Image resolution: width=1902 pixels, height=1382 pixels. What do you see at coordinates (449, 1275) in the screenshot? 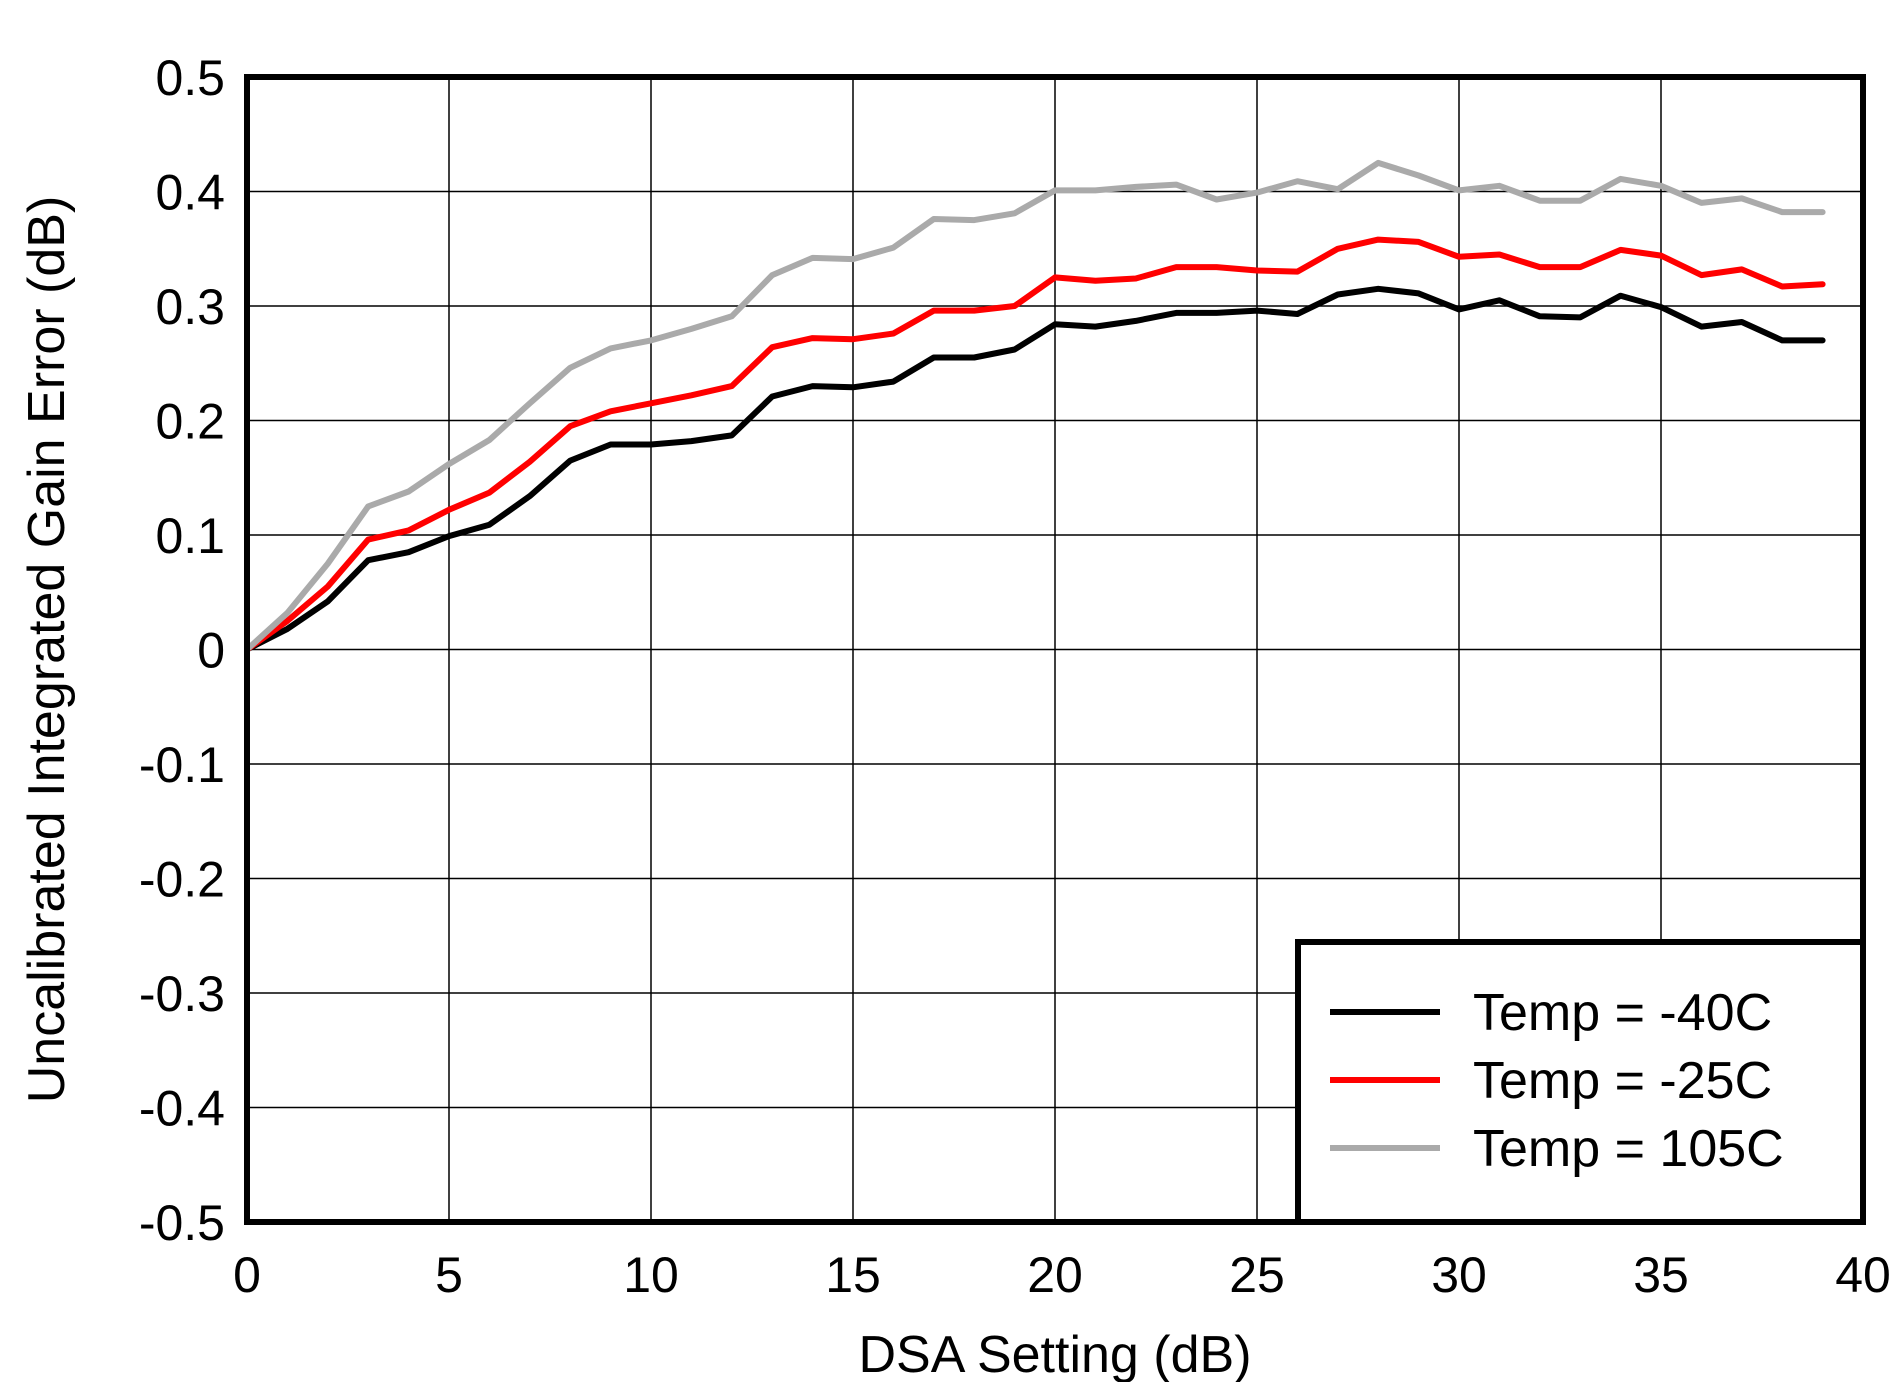
I see `x-tick-label: 5` at bounding box center [449, 1275].